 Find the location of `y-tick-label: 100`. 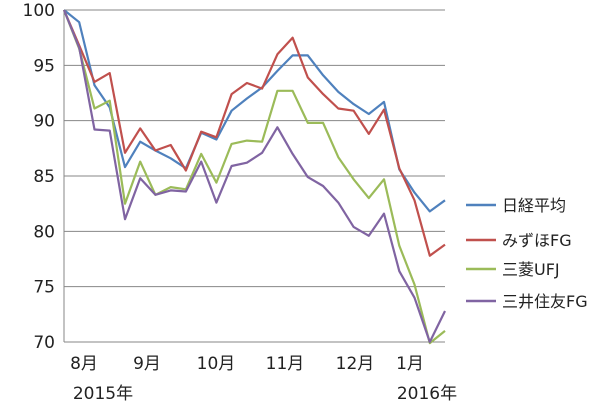

y-tick-label: 100 is located at coordinates (39, 11).